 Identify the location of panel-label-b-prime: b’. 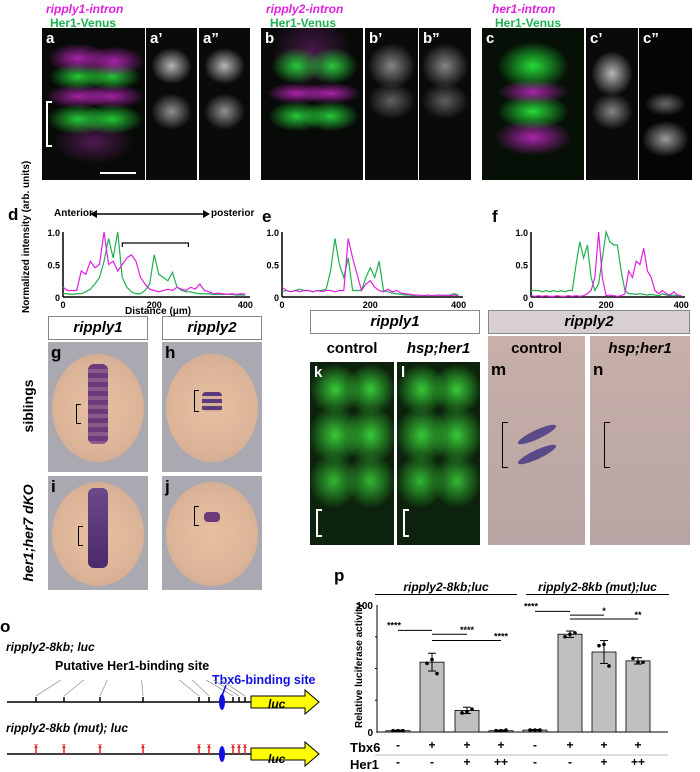
(376, 38).